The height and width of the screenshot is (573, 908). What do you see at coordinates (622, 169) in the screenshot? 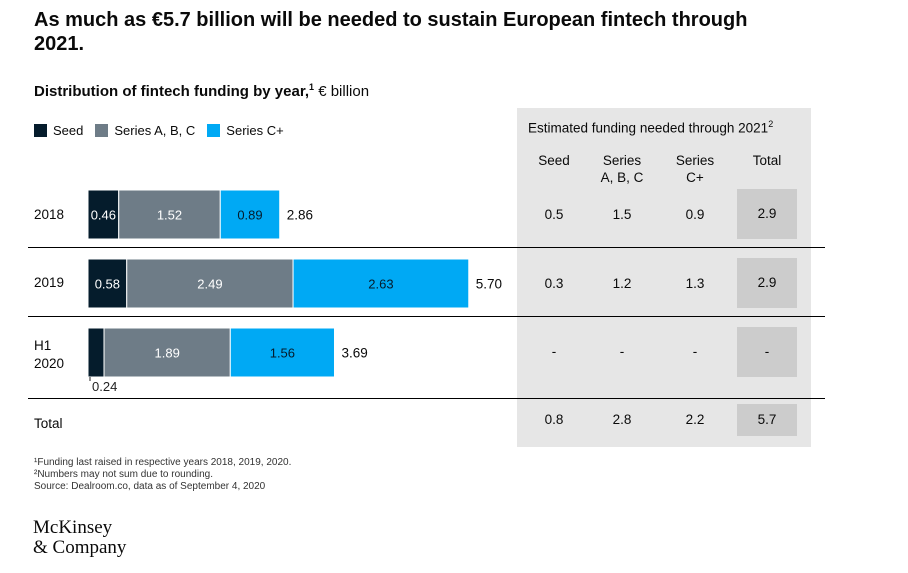
I see `estimates-col-series-abc: Series A, B, C` at bounding box center [622, 169].